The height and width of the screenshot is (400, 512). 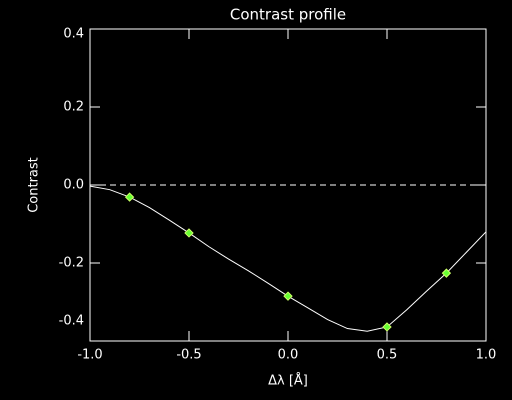 I want to click on x-tick-label: -1.0, so click(x=89, y=355).